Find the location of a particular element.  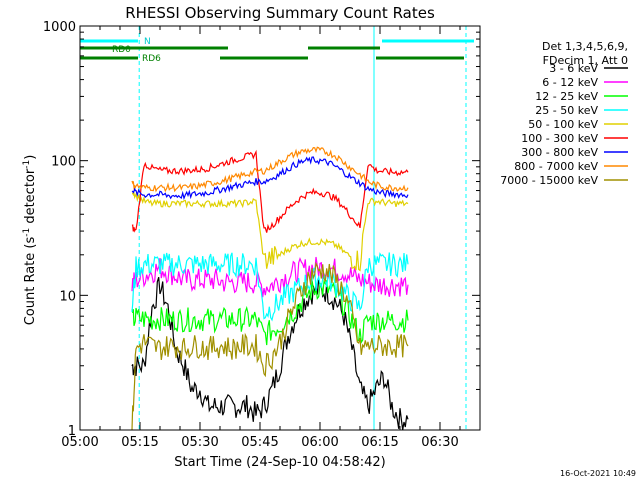

legend-header: Det 1,3,4,5,6,9, is located at coordinates (585, 46).